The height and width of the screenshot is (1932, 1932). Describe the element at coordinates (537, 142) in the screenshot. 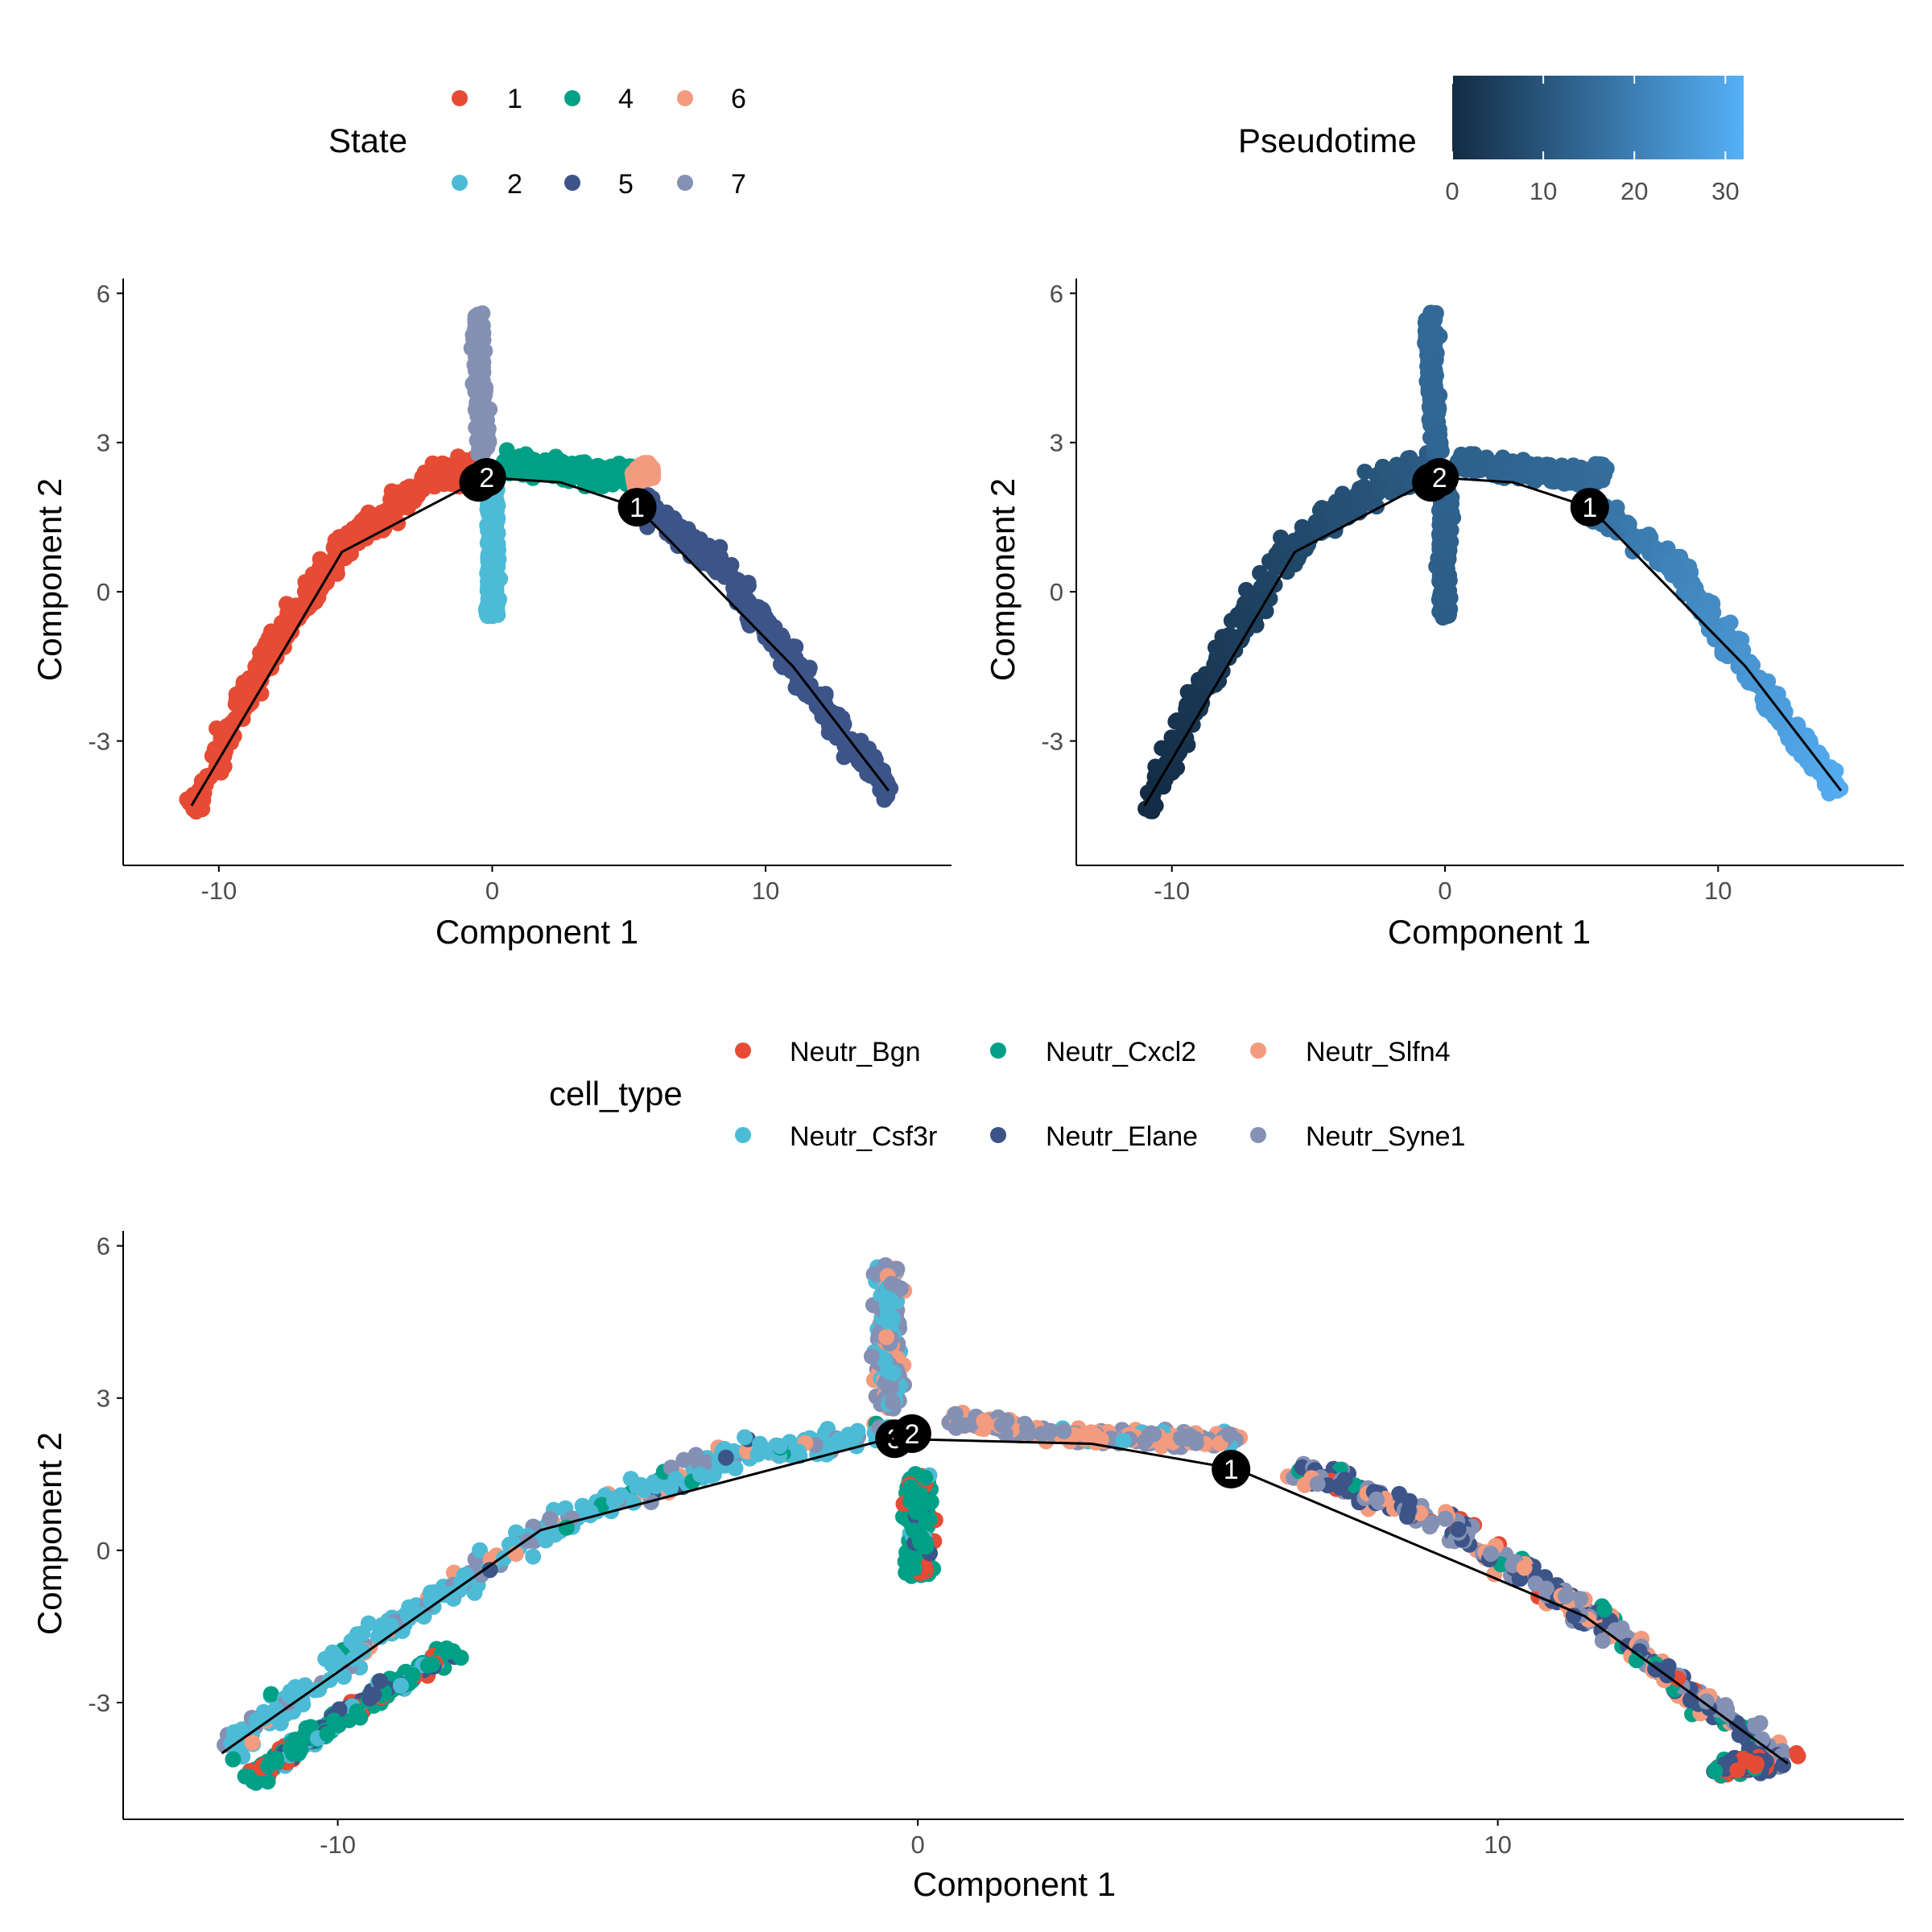

I see `state-legend: State 1 4 6 2 5 7` at that location.